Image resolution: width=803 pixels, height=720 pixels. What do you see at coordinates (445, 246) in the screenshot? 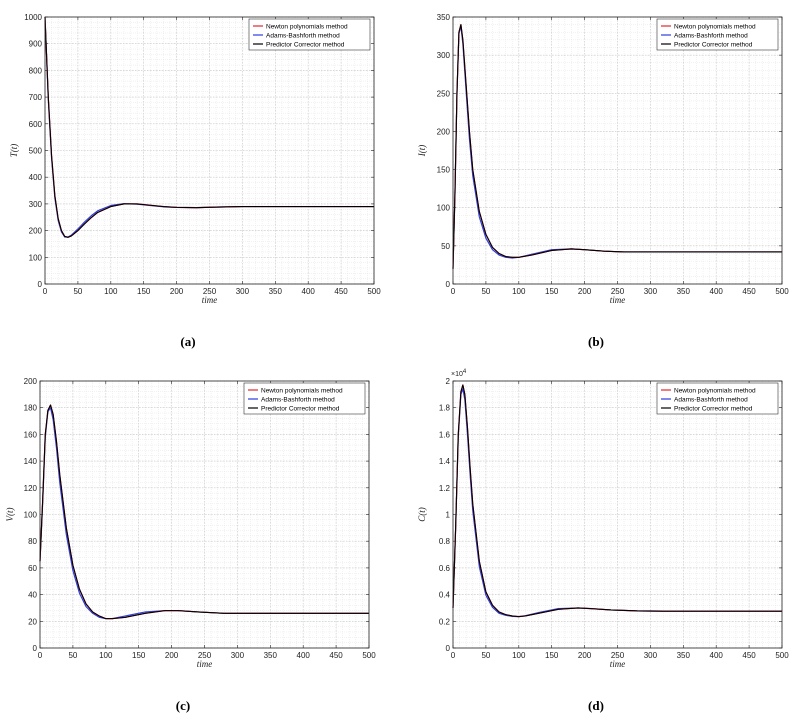
I see `y-tick-label: 50` at bounding box center [445, 246].